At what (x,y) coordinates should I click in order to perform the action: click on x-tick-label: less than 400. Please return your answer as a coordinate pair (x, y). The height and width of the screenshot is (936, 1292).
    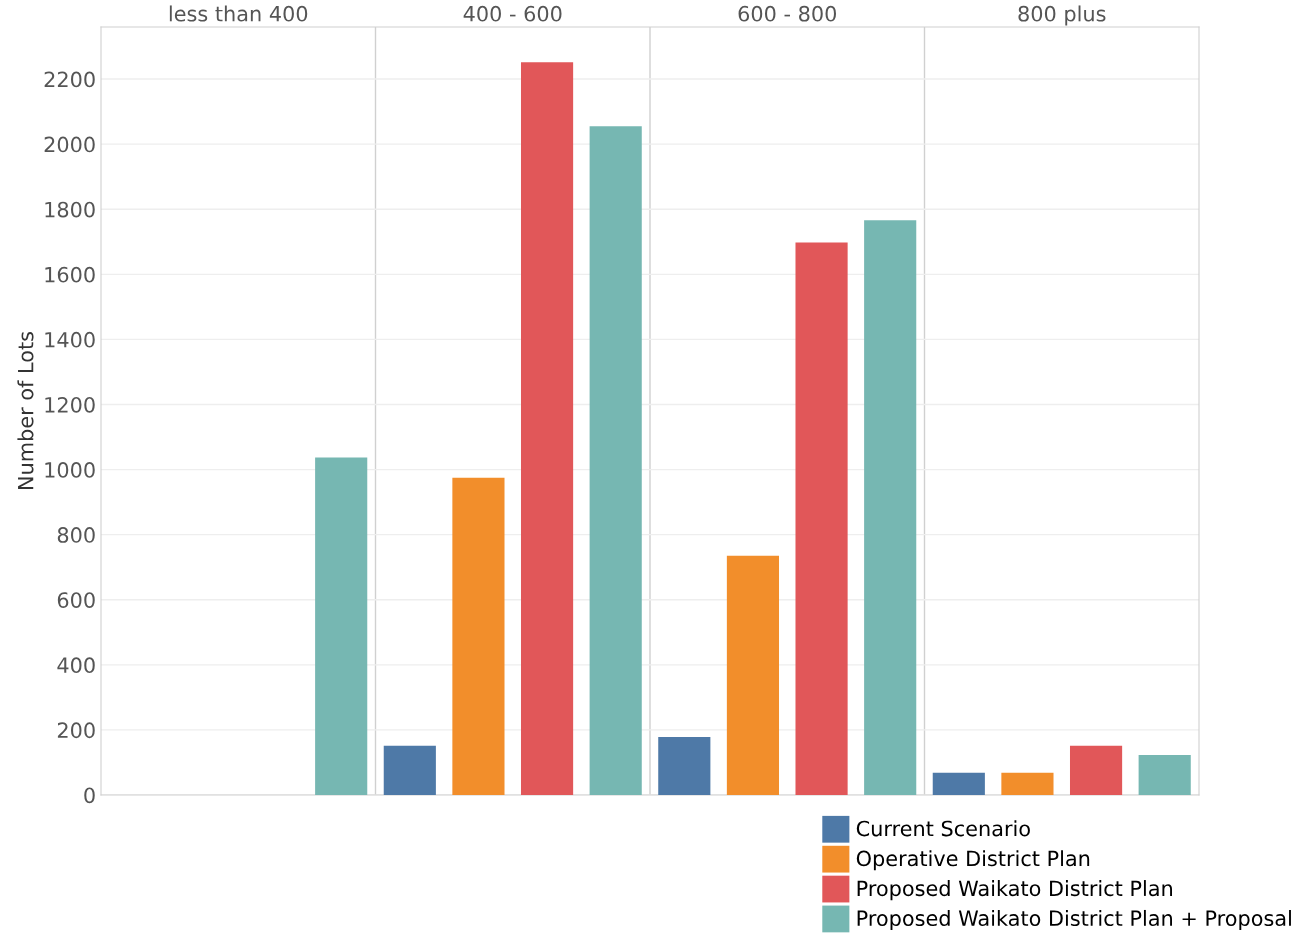
    Looking at the image, I should click on (238, 13).